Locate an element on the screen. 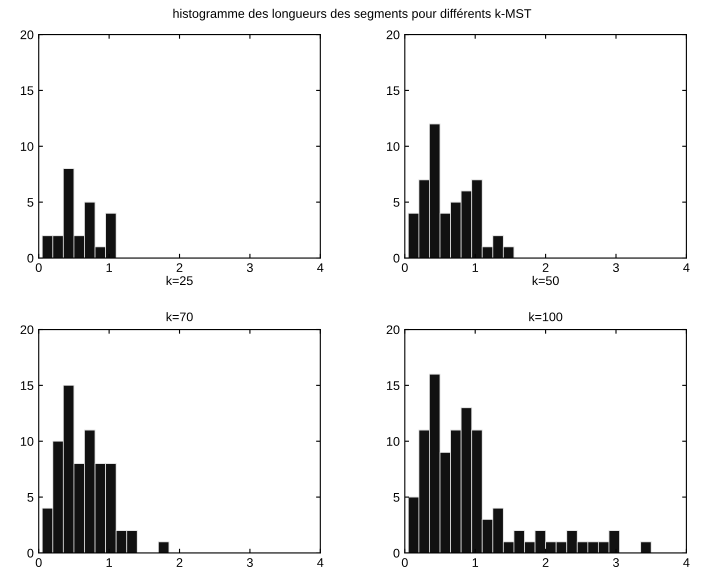 The image size is (704, 576). x-axis-title: k=50 is located at coordinates (545, 281).